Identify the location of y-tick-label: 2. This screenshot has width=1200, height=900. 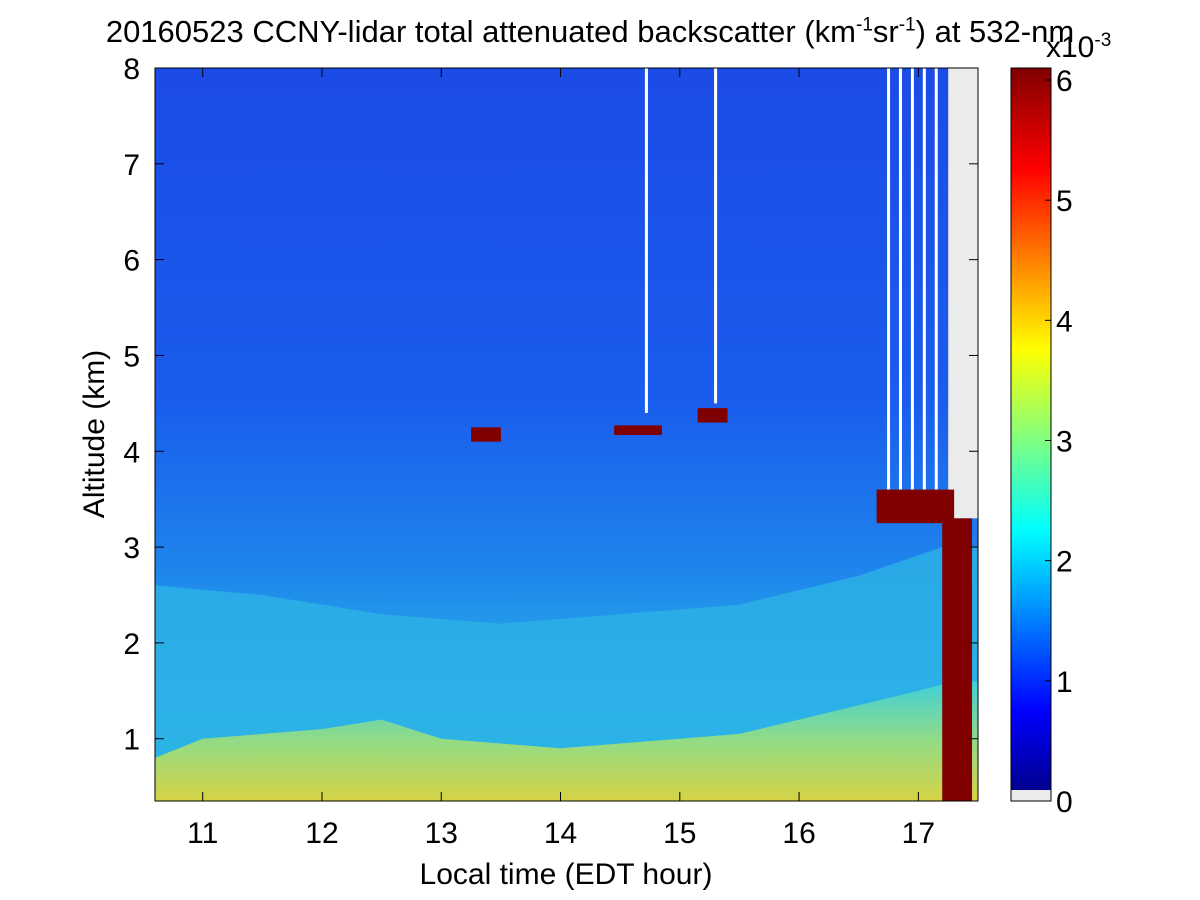
(131, 644).